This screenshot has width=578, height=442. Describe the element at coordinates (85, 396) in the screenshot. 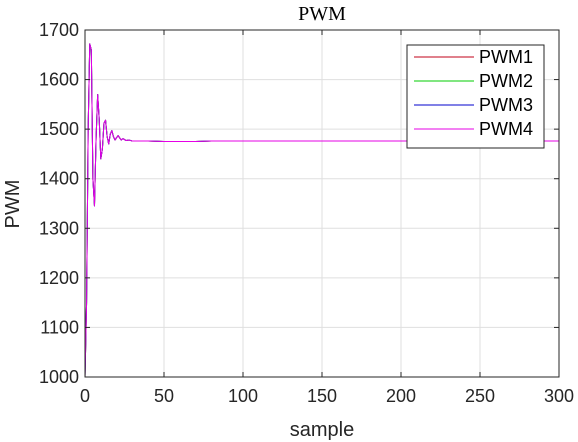

I see `x-tick-label: 0` at that location.